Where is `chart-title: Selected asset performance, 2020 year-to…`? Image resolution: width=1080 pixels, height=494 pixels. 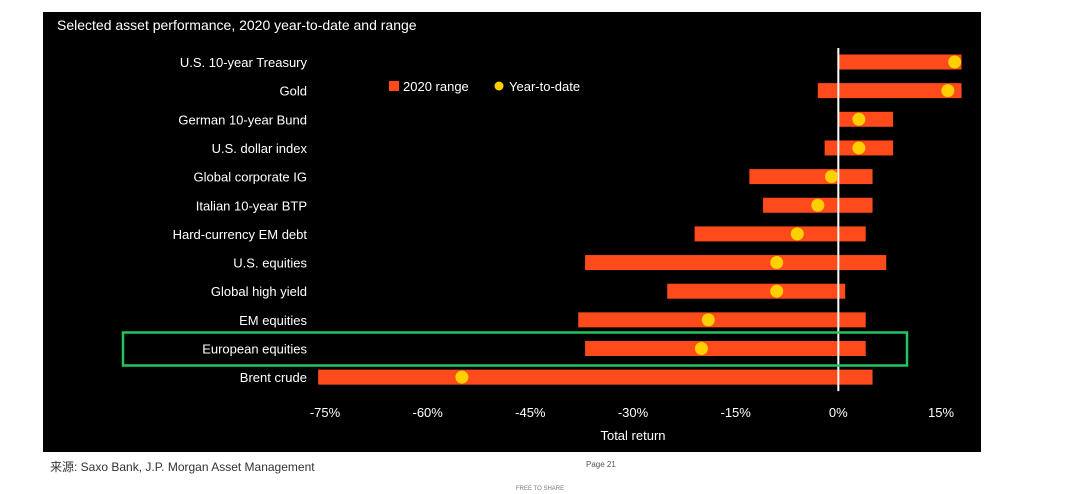
chart-title: Selected asset performance, 2020 year-to… is located at coordinates (237, 25).